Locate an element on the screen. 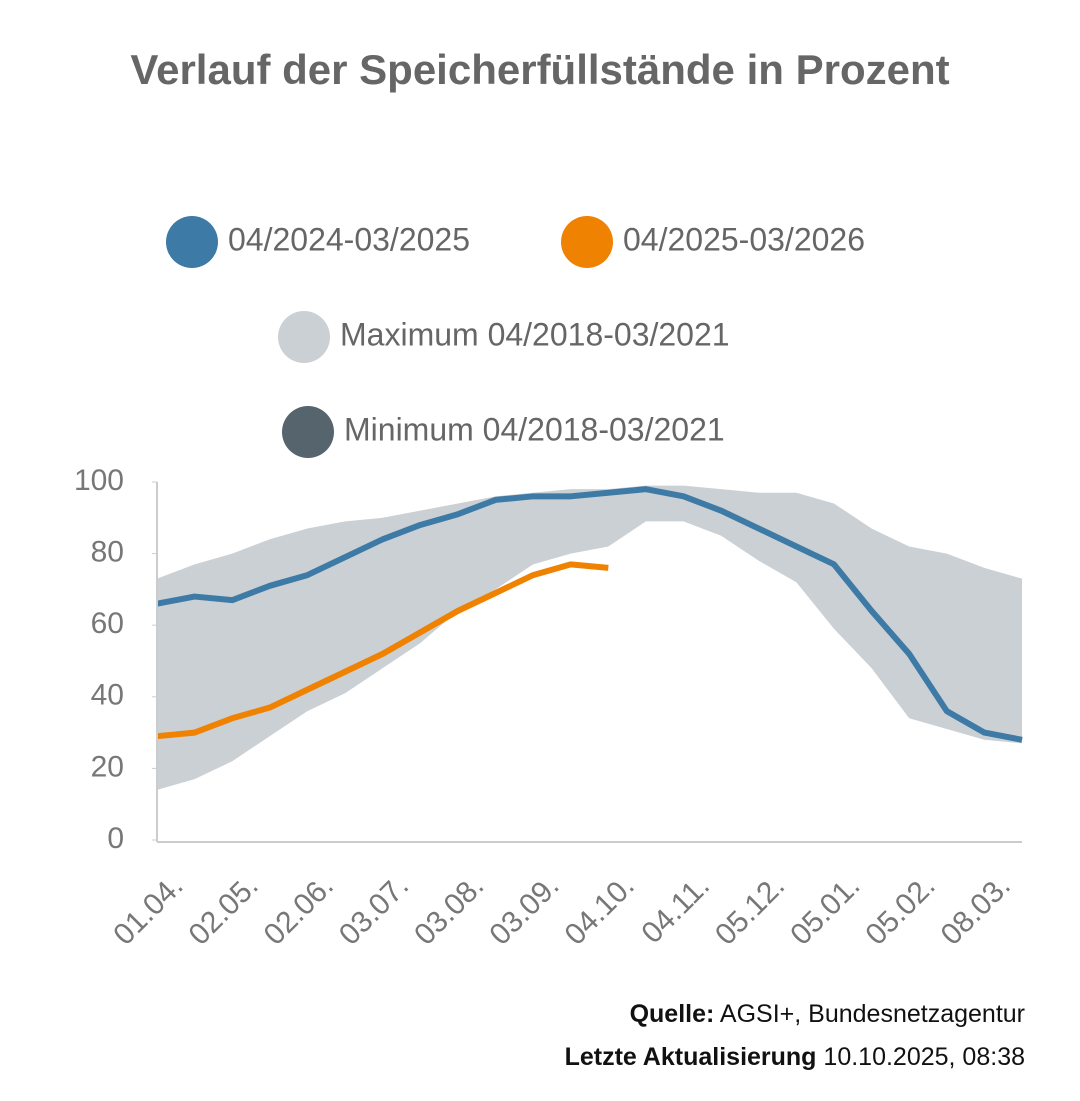 The width and height of the screenshot is (1080, 1101). series-line is located at coordinates (382, 650).